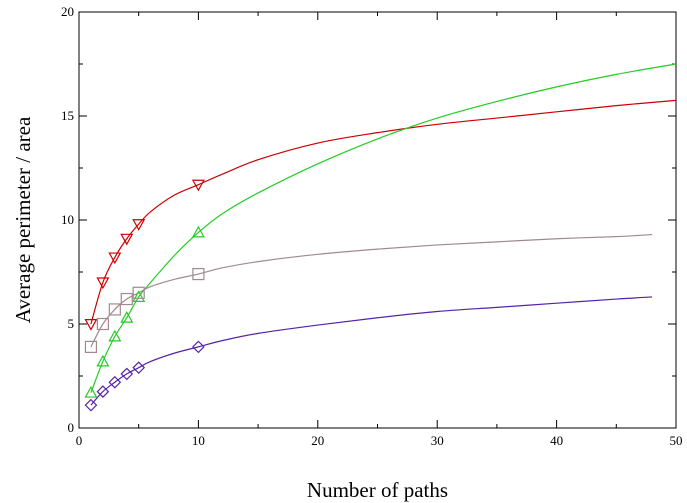 The image size is (687, 503). Describe the element at coordinates (317, 440) in the screenshot. I see `x-tick-label: 20` at that location.